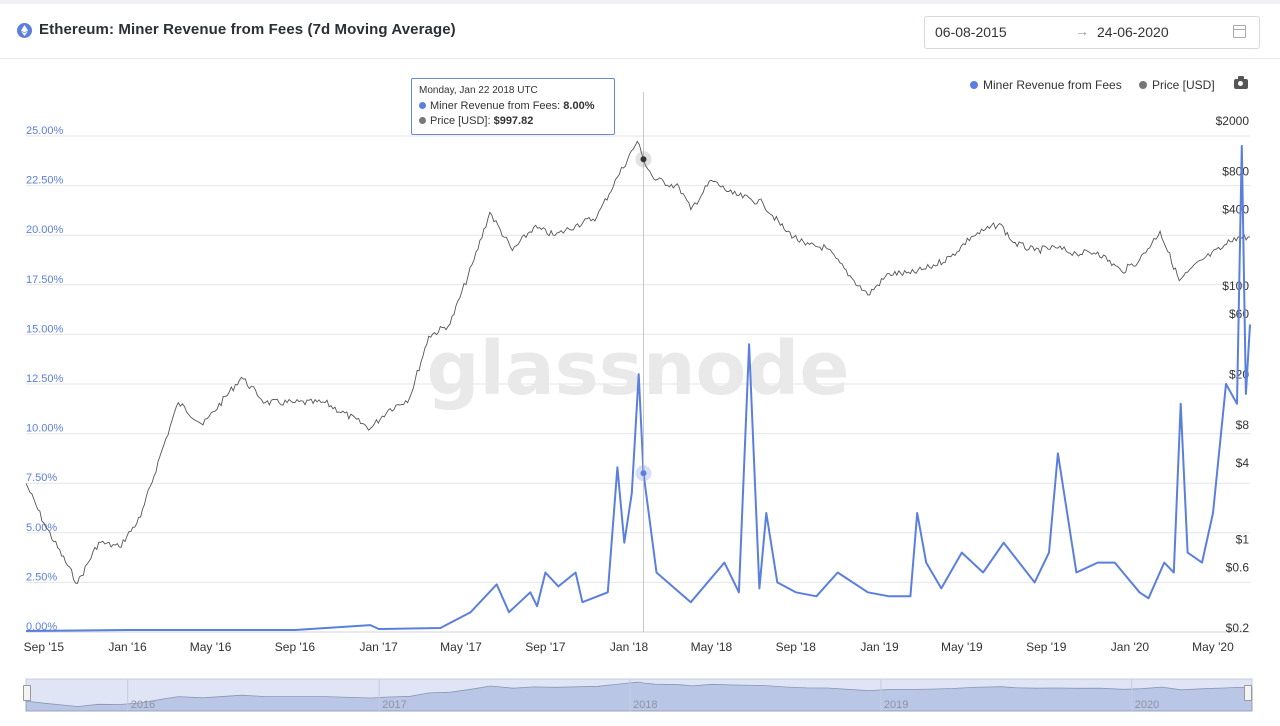  I want to click on x-tick-label: Sep '15, so click(44, 647).